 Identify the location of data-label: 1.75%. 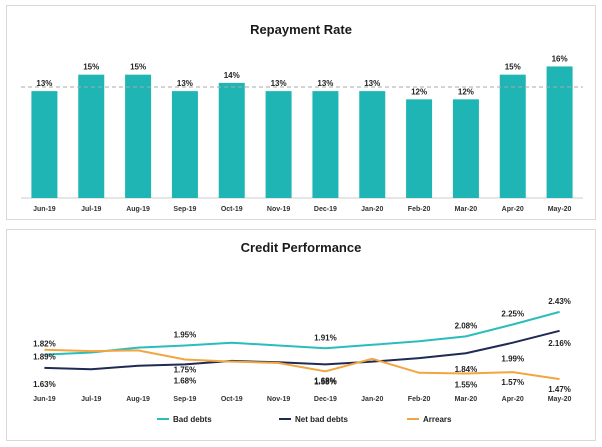
(185, 370).